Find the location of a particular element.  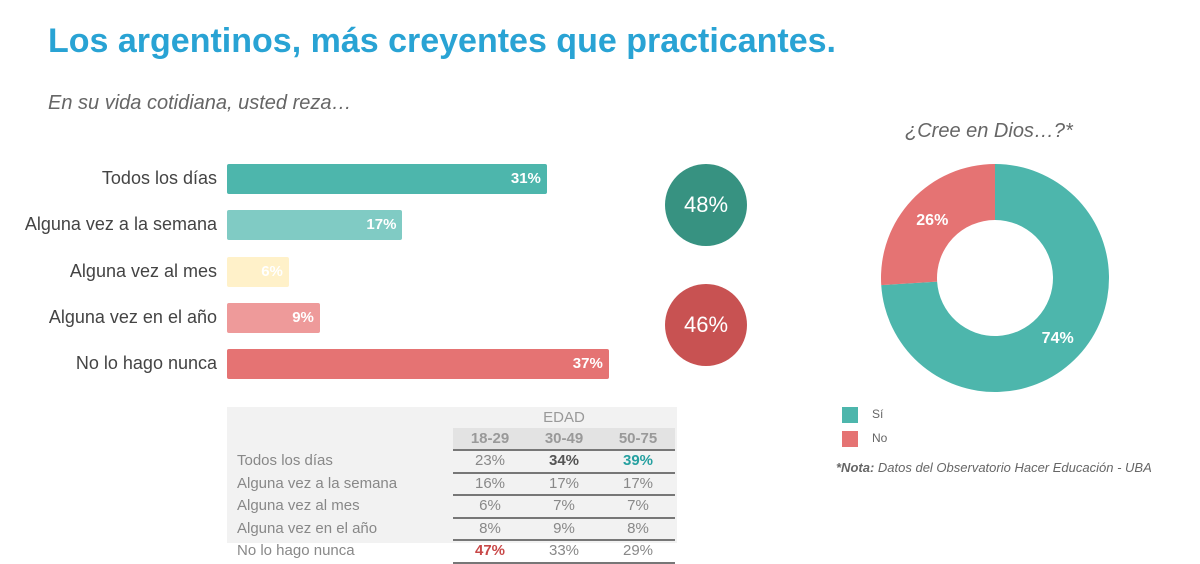

bar-value-label: 37% is located at coordinates (587, 363).